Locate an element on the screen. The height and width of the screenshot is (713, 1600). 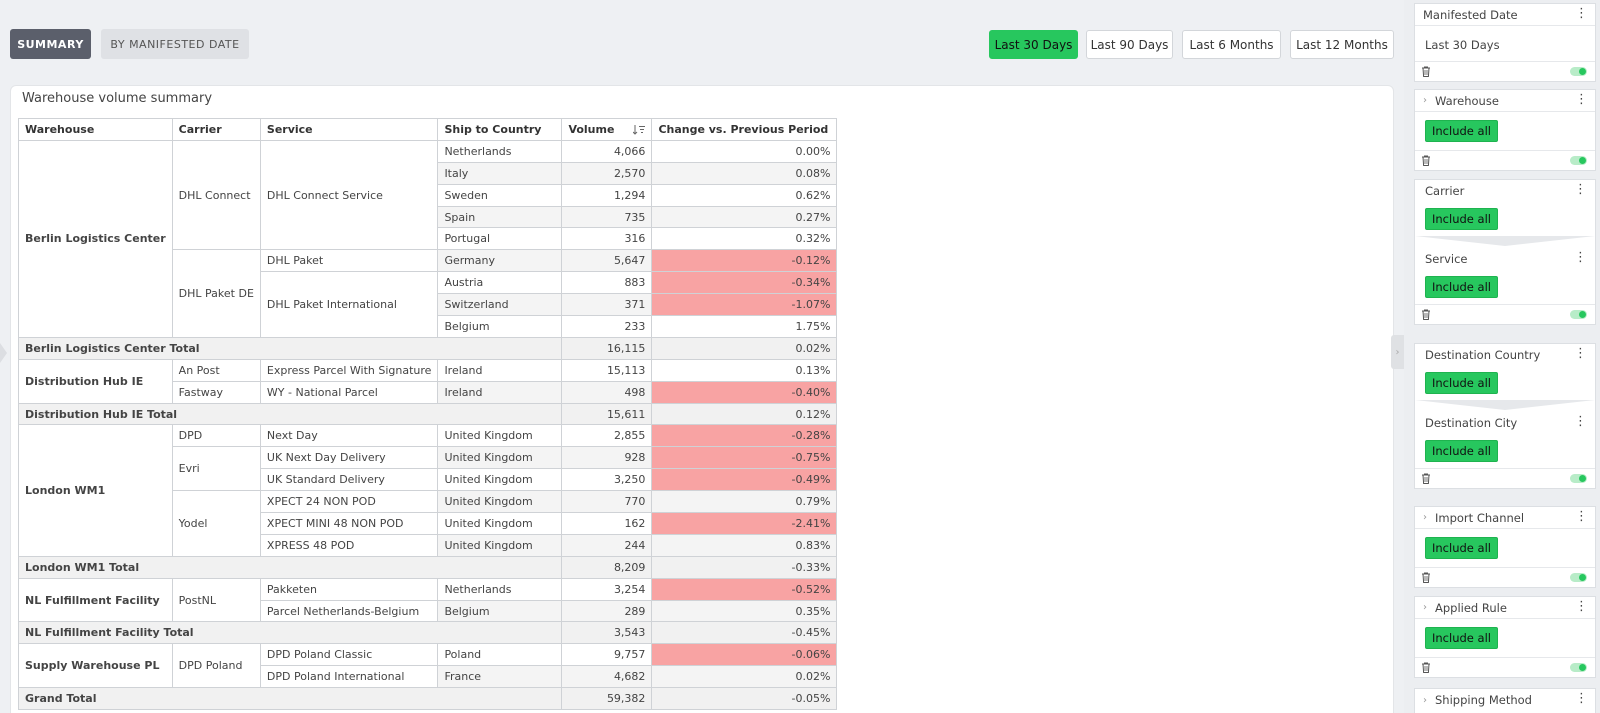
change-cell: 0.62% is located at coordinates (744, 195).